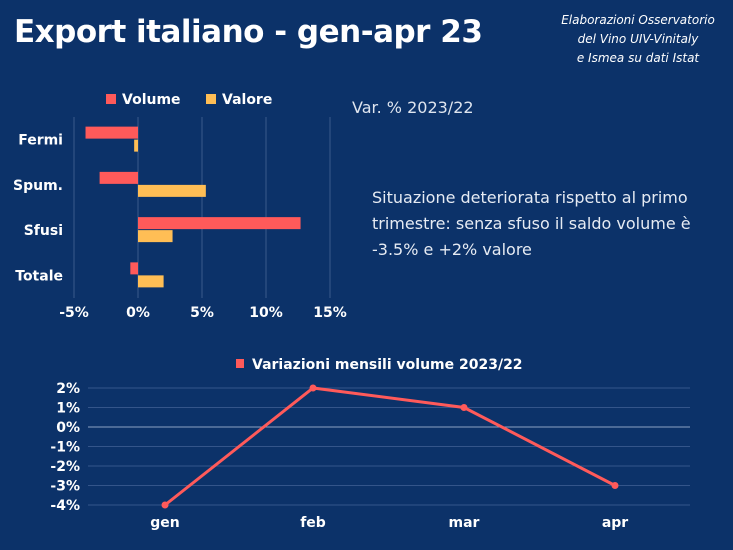  Describe the element at coordinates (68, 428) in the screenshot. I see `y-tick-label: 0%` at that location.